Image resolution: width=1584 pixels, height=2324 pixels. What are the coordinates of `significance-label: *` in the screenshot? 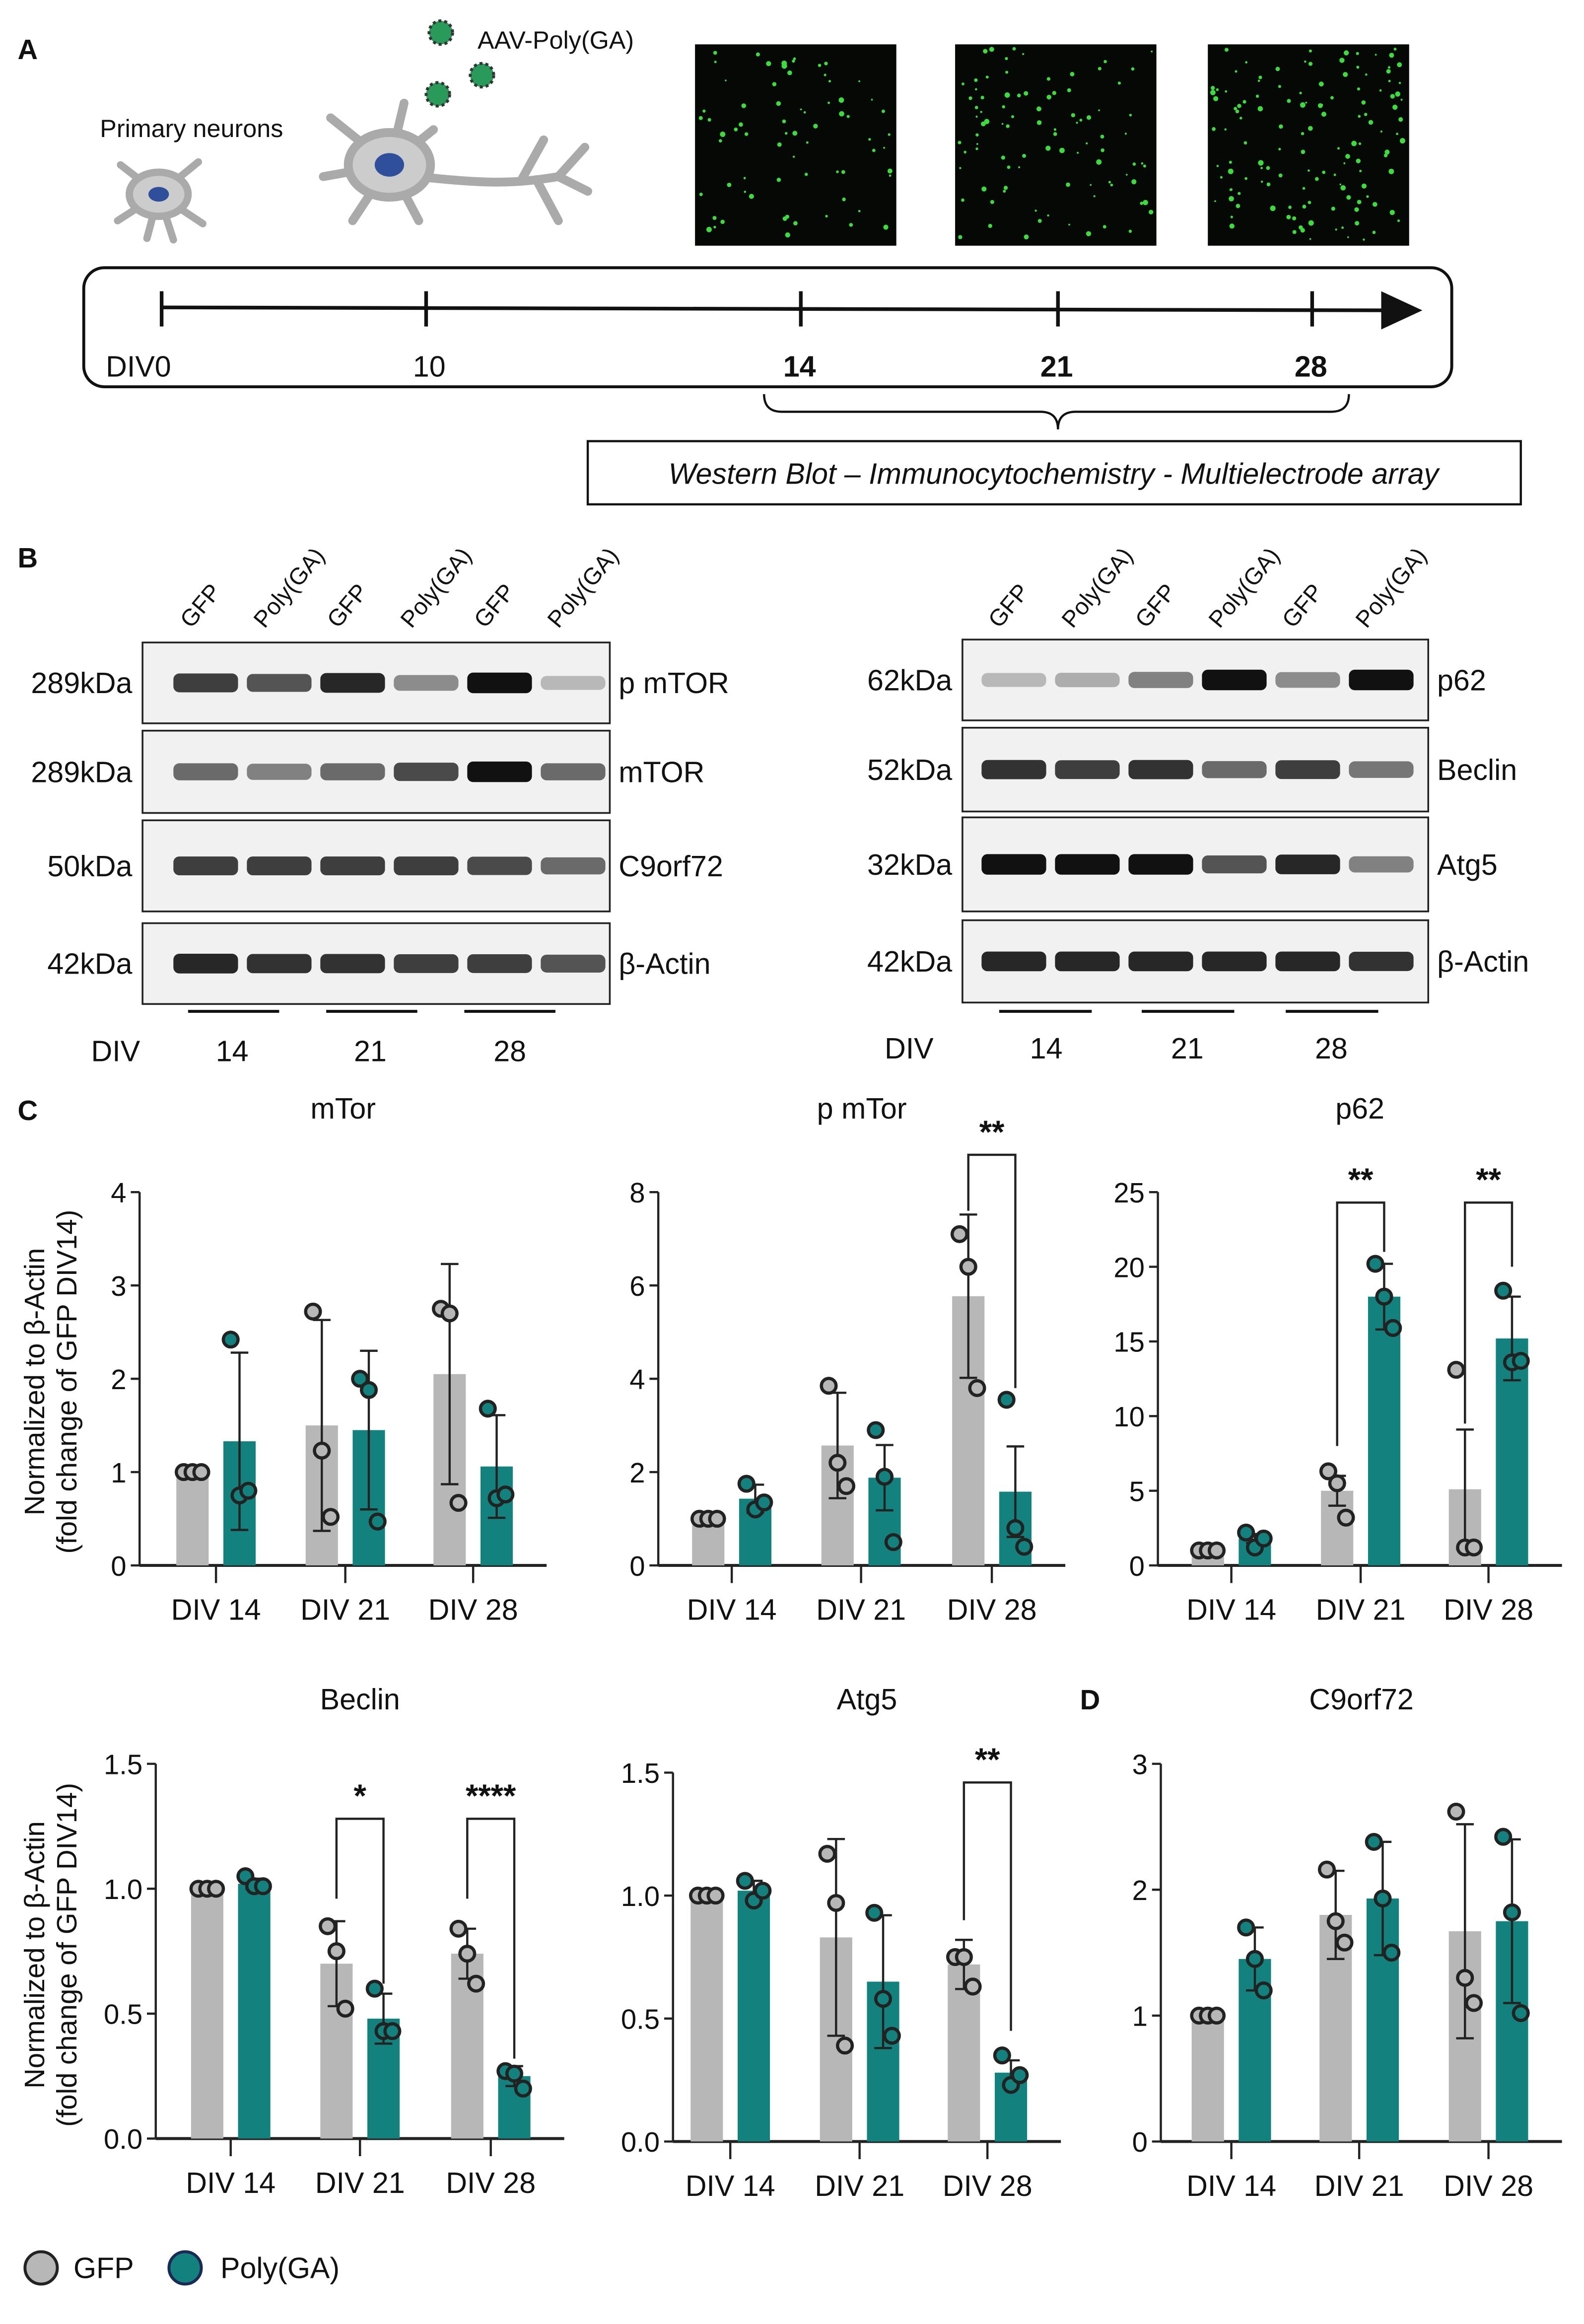 It's located at (360, 1796).